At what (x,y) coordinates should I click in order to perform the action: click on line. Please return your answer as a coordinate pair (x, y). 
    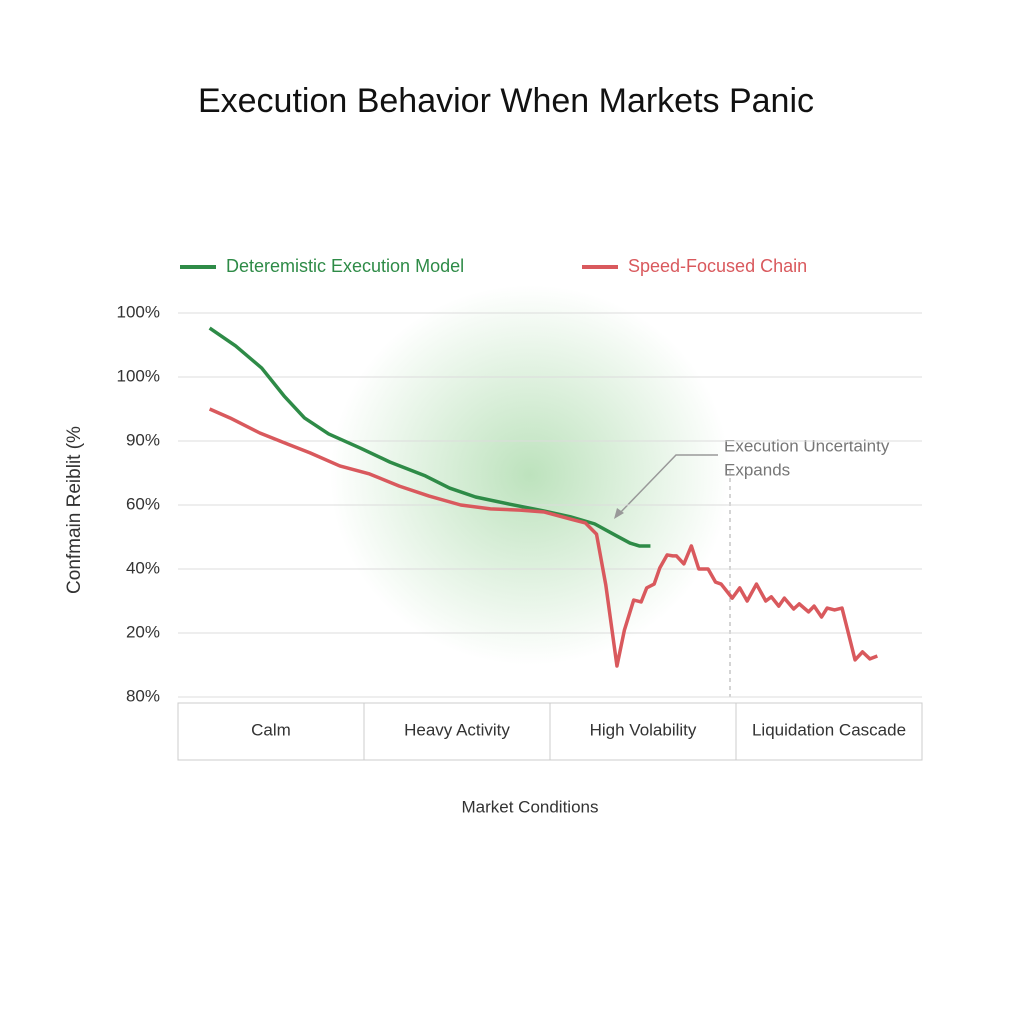
    Looking at the image, I should click on (429, 437).